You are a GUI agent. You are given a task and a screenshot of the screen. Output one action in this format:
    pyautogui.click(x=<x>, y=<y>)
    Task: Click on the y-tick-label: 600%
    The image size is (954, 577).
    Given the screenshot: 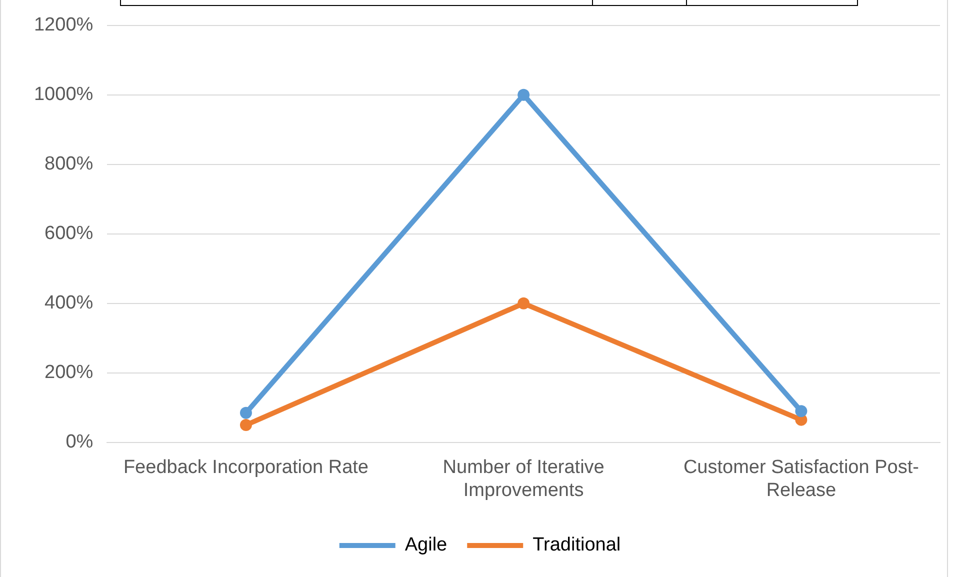 What is the action you would take?
    pyautogui.click(x=69, y=233)
    